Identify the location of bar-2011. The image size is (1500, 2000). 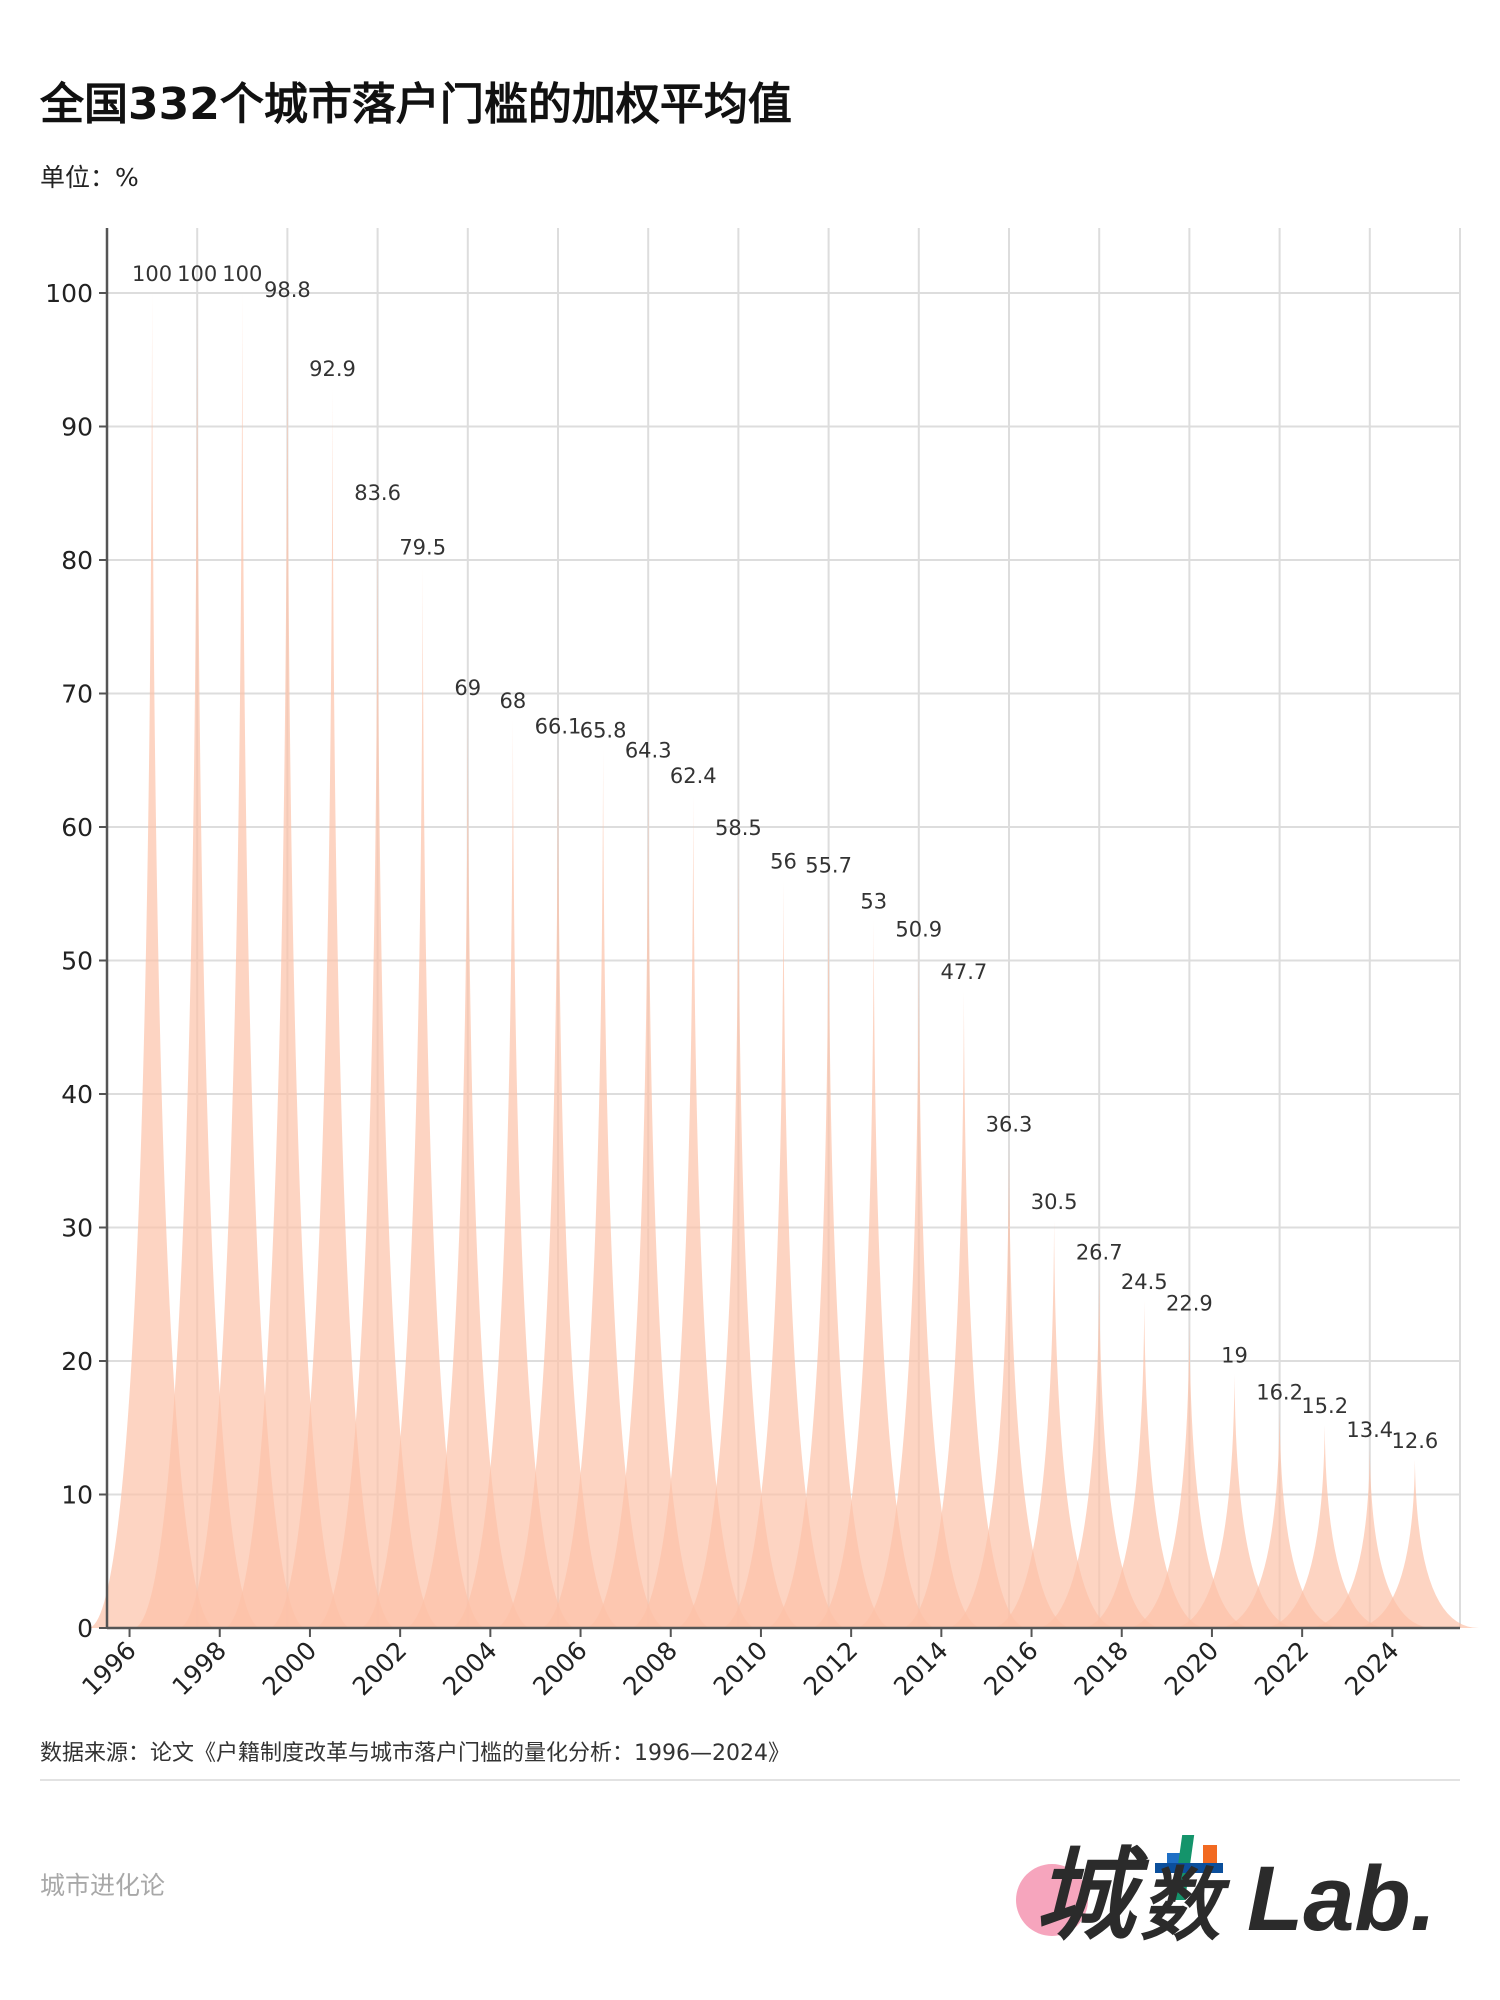
(828, 1256).